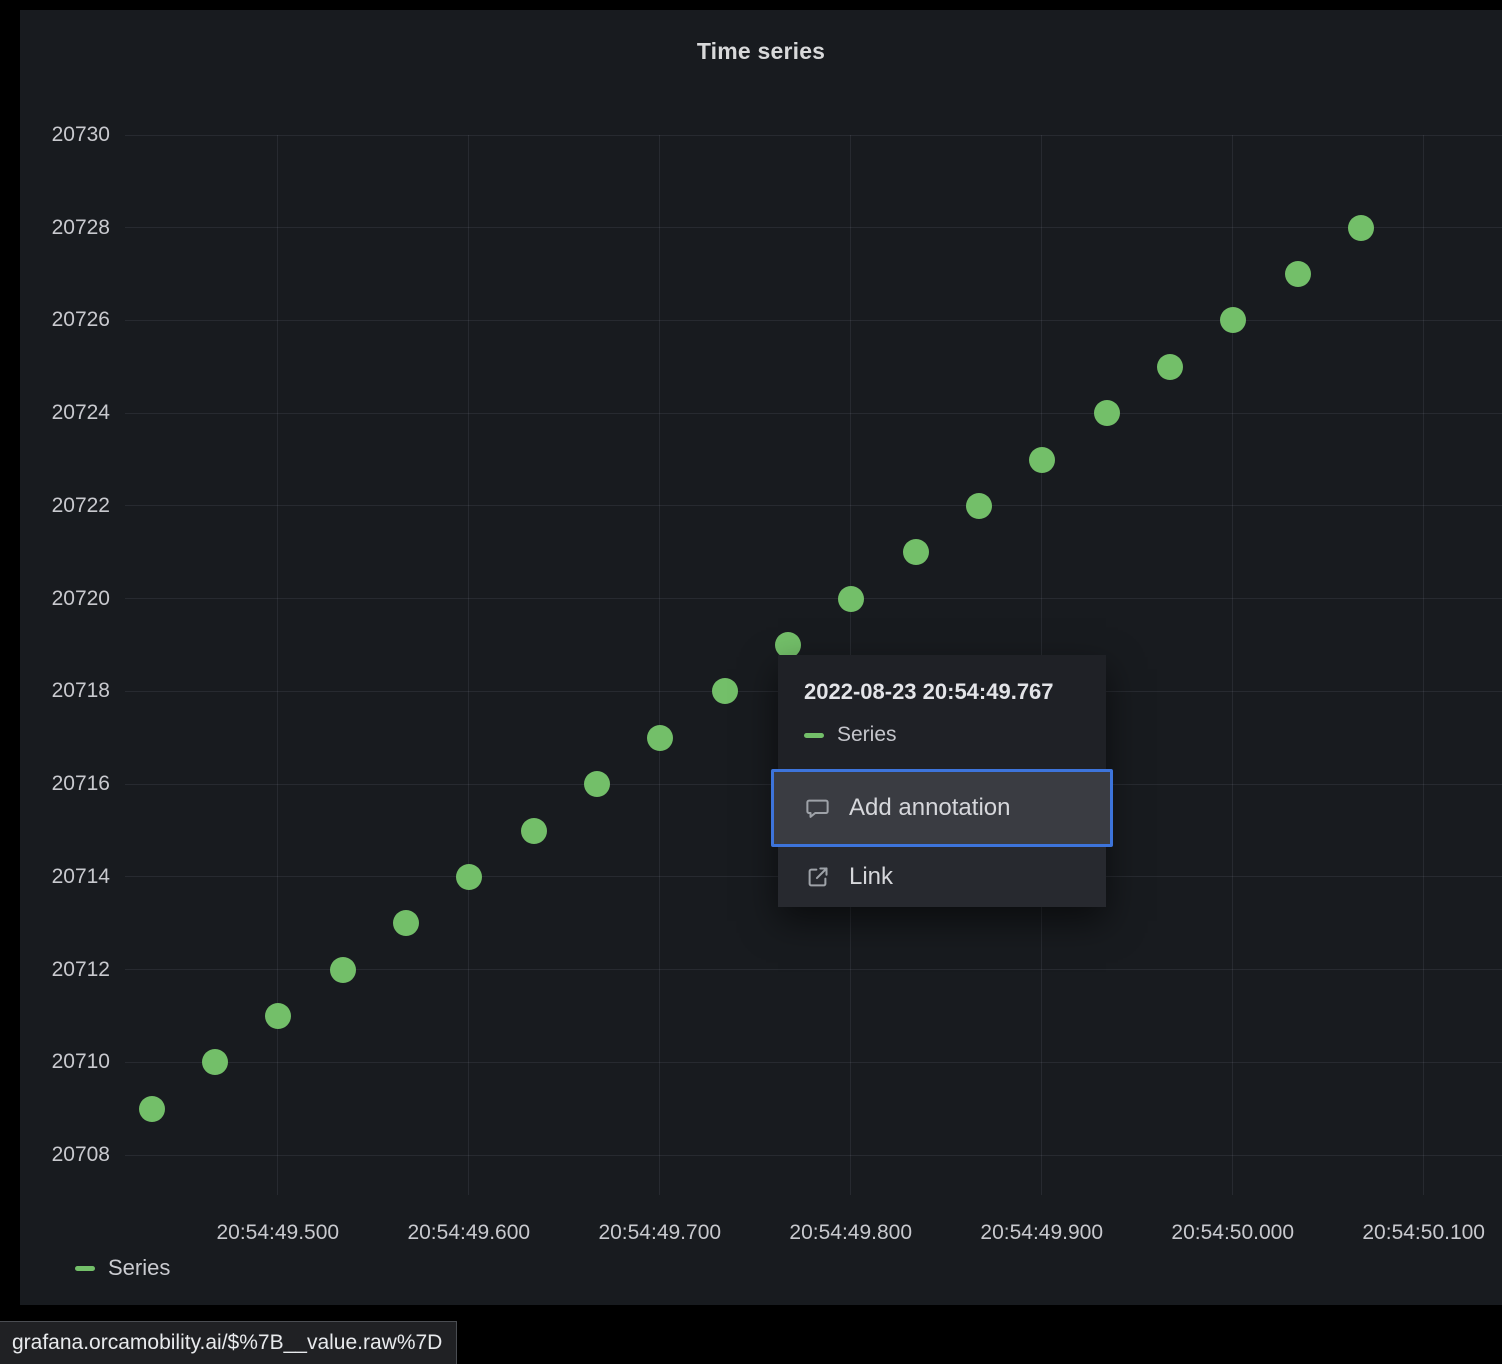 Image resolution: width=1502 pixels, height=1364 pixels. What do you see at coordinates (942, 735) in the screenshot?
I see `tooltip-series-row: Series` at bounding box center [942, 735].